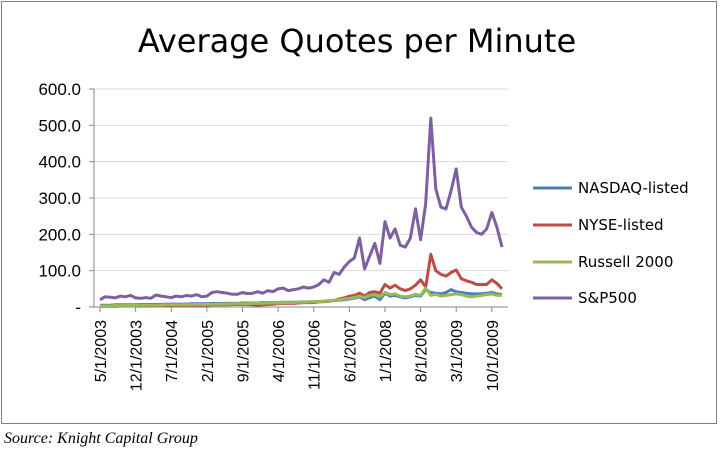 Image resolution: width=723 pixels, height=455 pixels. What do you see at coordinates (621, 225) in the screenshot?
I see `legend-label: NYSE-listed` at bounding box center [621, 225].